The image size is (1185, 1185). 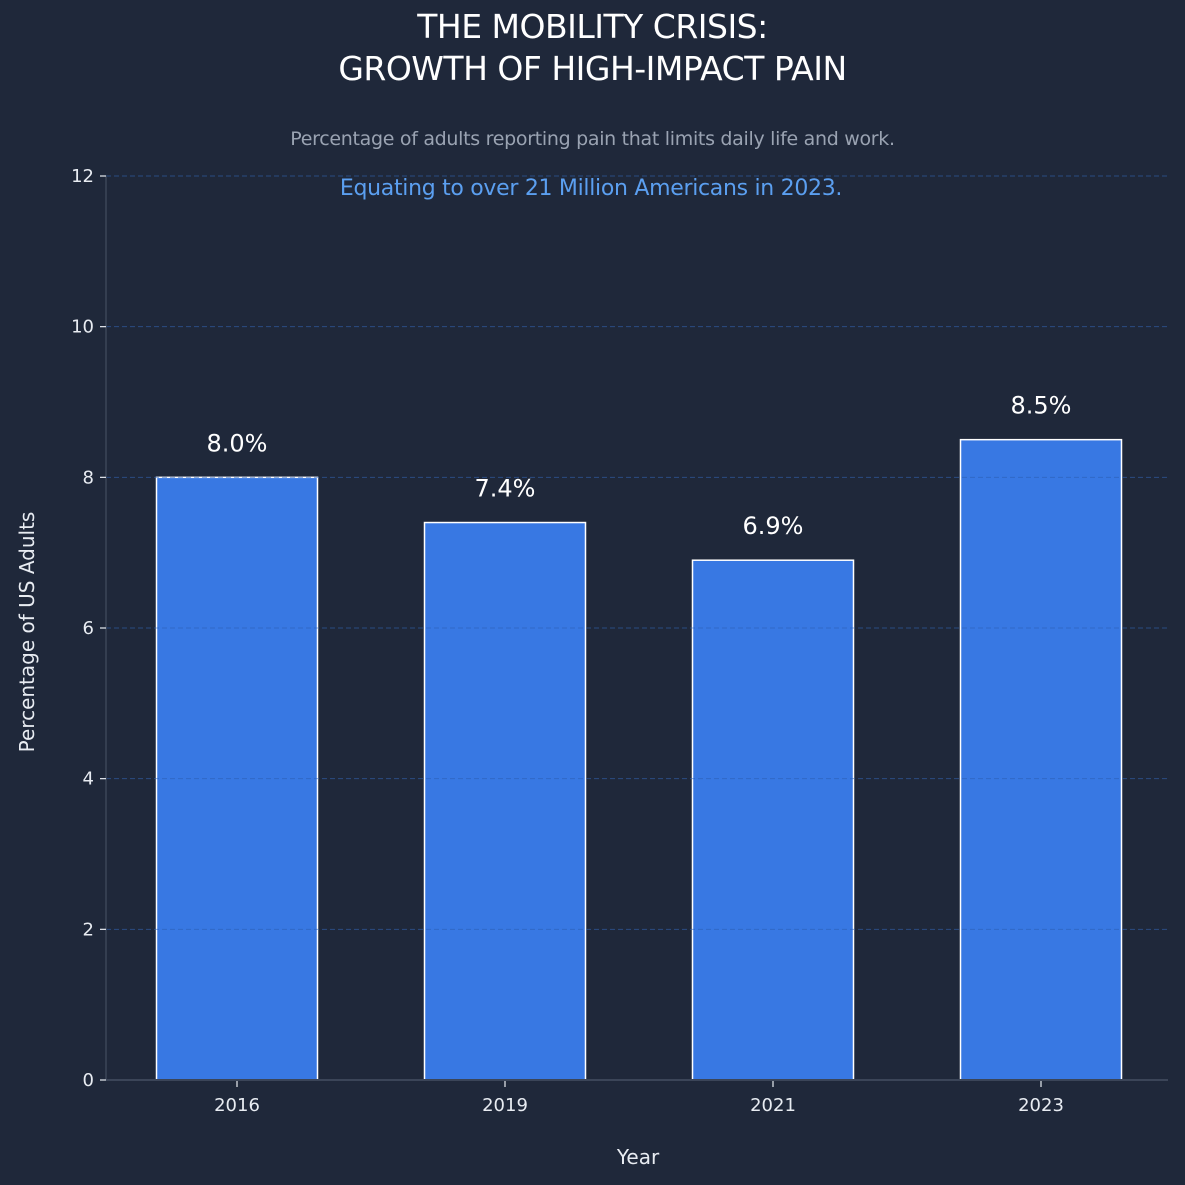 What do you see at coordinates (82, 327) in the screenshot?
I see `y-tick-label: 10` at bounding box center [82, 327].